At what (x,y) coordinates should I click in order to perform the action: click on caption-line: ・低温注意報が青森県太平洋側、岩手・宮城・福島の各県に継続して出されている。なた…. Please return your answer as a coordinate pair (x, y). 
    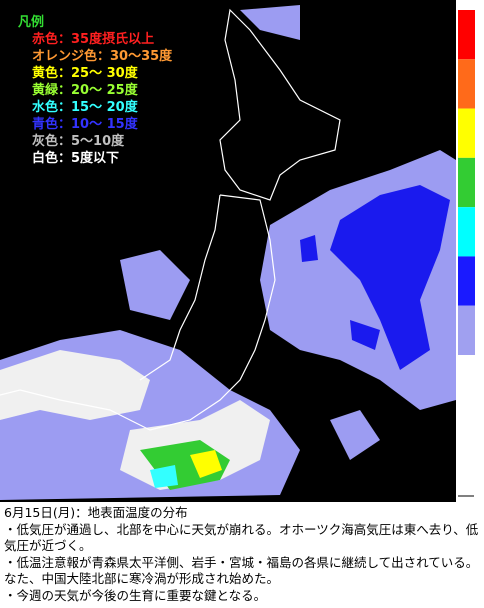
    Looking at the image, I should click on (241, 570).